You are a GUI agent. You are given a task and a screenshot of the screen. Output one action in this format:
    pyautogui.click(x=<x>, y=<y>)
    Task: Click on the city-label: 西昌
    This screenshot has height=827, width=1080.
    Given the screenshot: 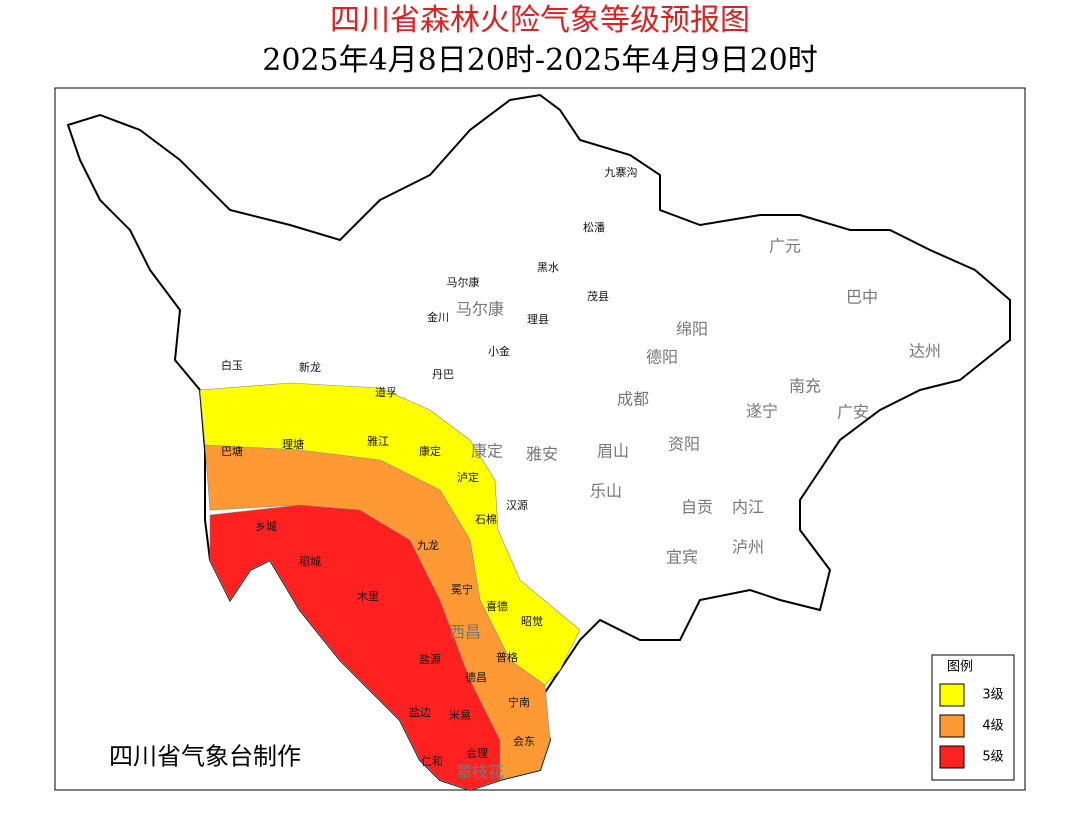 What is the action you would take?
    pyautogui.click(x=465, y=632)
    